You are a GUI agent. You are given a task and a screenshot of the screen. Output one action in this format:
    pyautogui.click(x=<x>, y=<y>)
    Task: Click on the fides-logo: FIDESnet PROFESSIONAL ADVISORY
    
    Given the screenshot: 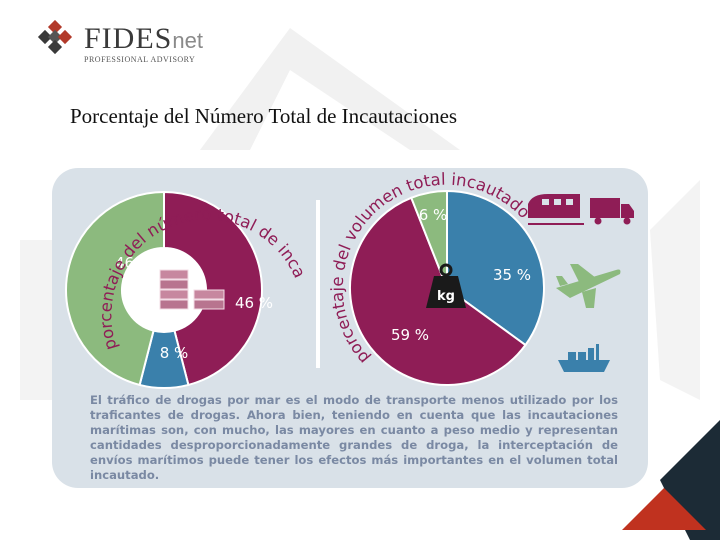 What is the action you would take?
    pyautogui.click(x=136, y=44)
    